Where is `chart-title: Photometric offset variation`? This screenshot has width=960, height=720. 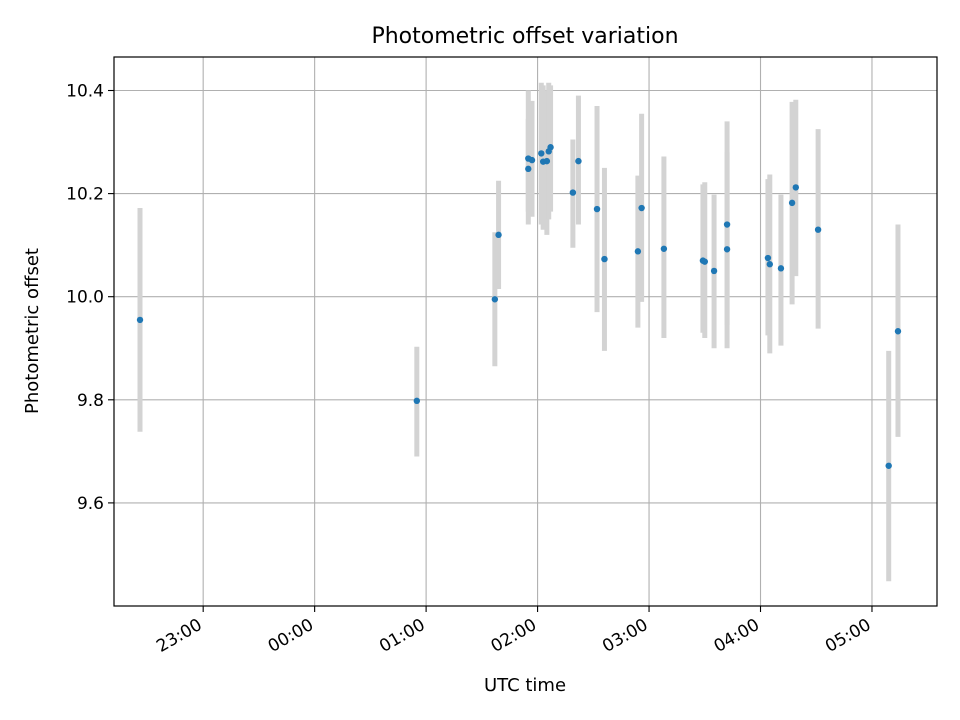 chart-title: Photometric offset variation is located at coordinates (524, 36).